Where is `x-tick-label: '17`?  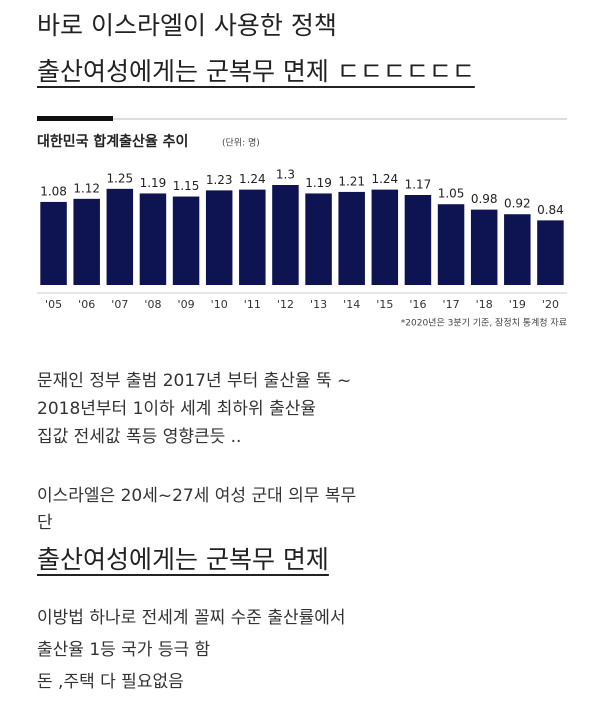 x-tick-label: '17 is located at coordinates (451, 304).